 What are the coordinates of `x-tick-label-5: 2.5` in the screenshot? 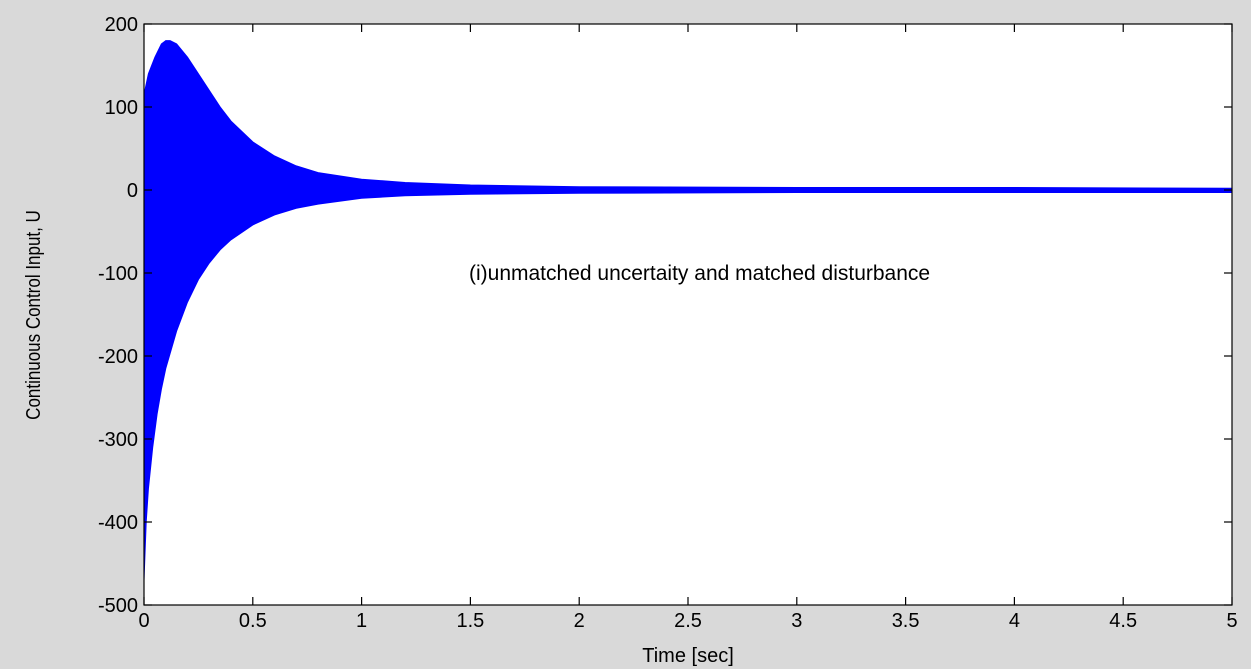 It's located at (688, 621).